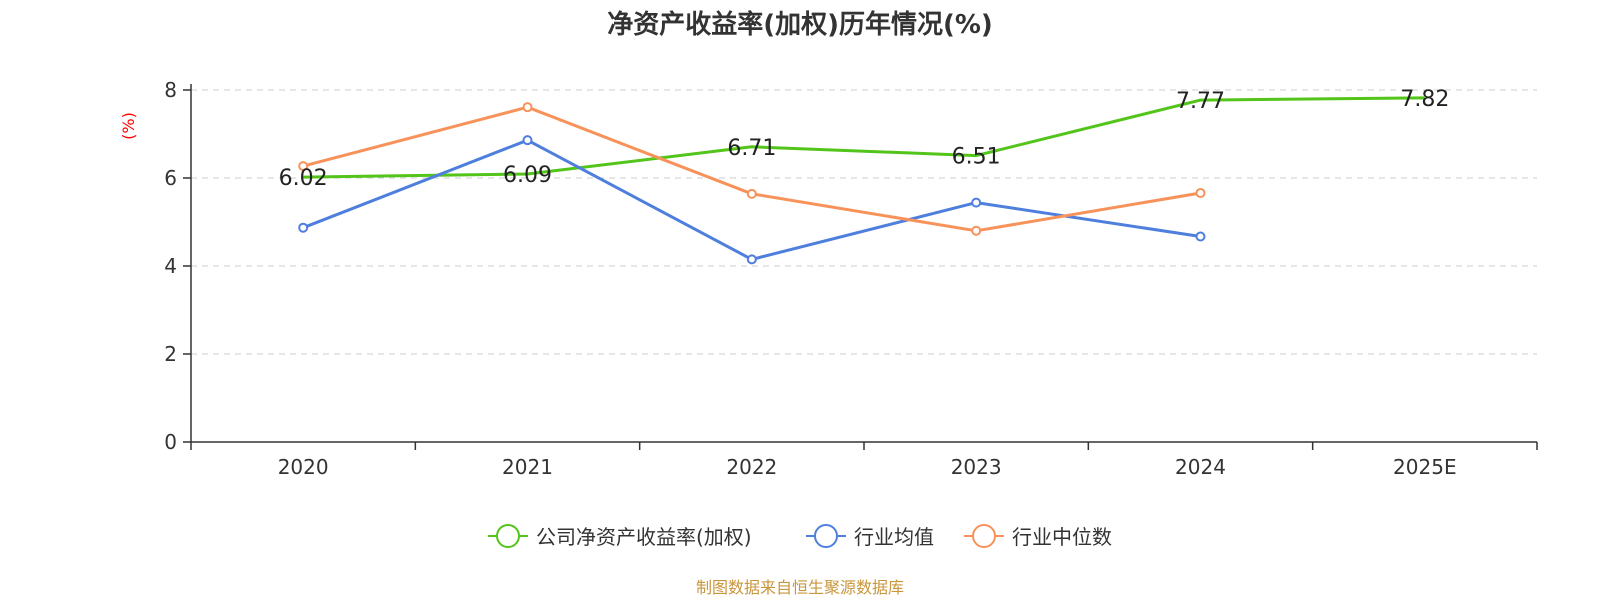 The image size is (1600, 600). I want to click on series-2-point-2021, so click(527, 107).